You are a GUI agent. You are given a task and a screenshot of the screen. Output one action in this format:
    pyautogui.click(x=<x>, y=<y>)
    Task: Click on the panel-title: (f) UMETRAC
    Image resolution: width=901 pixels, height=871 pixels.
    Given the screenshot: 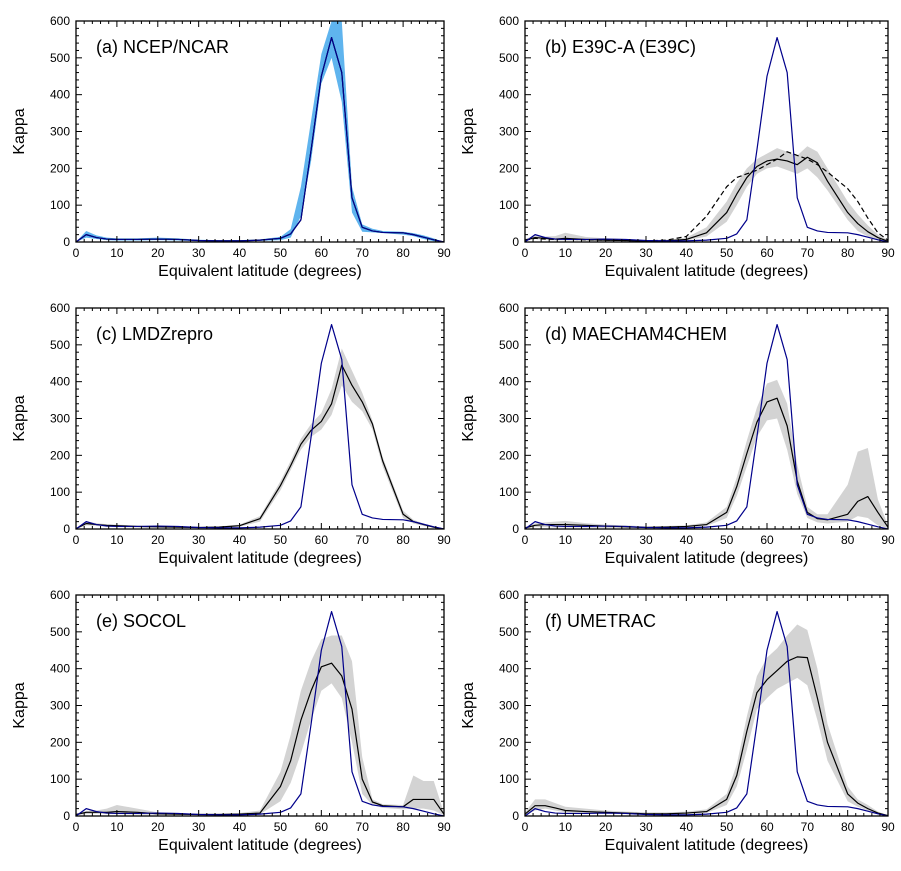 What is the action you would take?
    pyautogui.click(x=600, y=621)
    